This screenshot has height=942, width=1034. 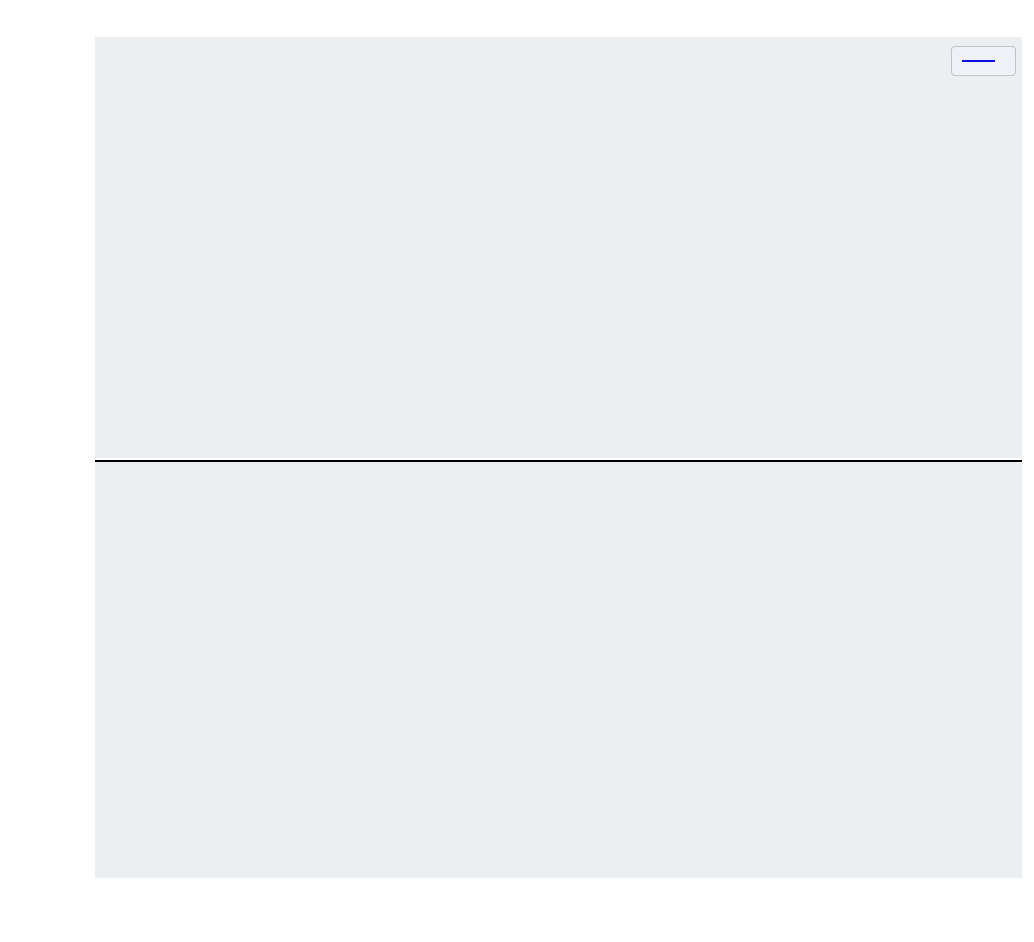 What do you see at coordinates (558, 894) in the screenshot?
I see `x-tick-labels` at bounding box center [558, 894].